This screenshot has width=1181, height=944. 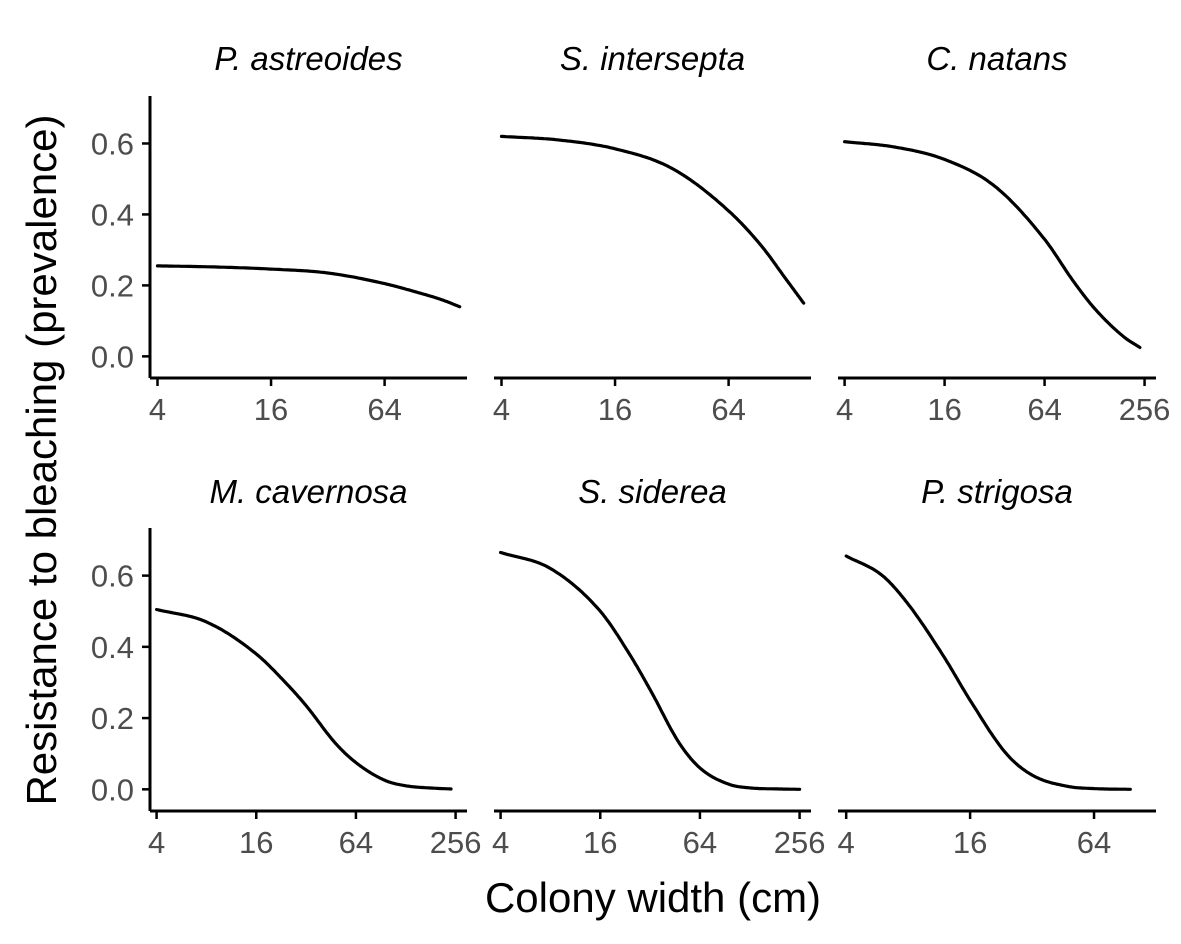 What do you see at coordinates (652, 491) in the screenshot?
I see `facet-title: S. siderea` at bounding box center [652, 491].